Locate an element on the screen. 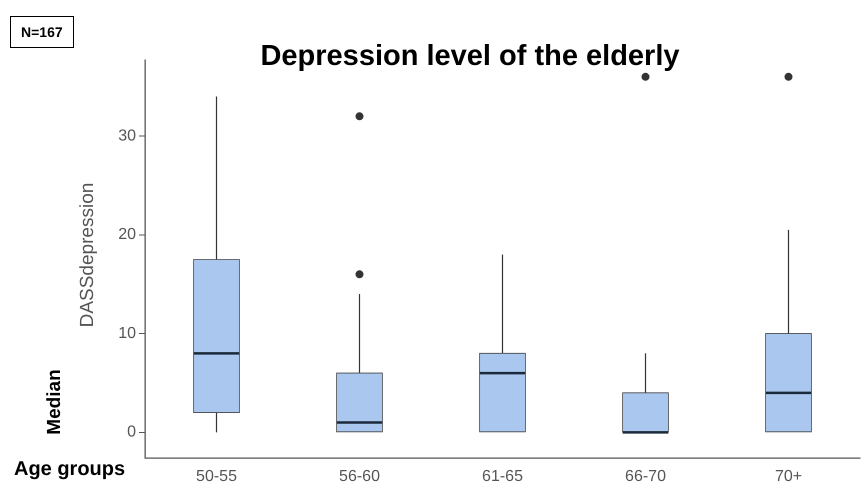 The image size is (865, 490). x-tick-label: 61-65 is located at coordinates (503, 477).